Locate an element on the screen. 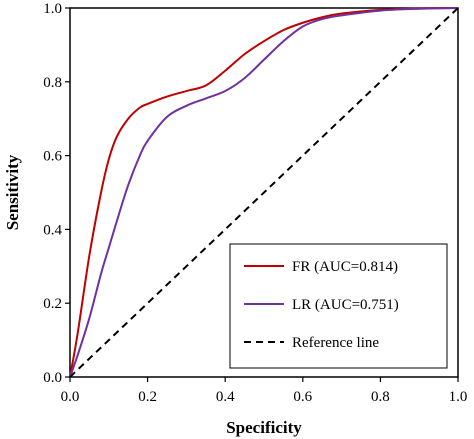 The height and width of the screenshot is (439, 474). x-tick-label: 0.4 is located at coordinates (225, 397).